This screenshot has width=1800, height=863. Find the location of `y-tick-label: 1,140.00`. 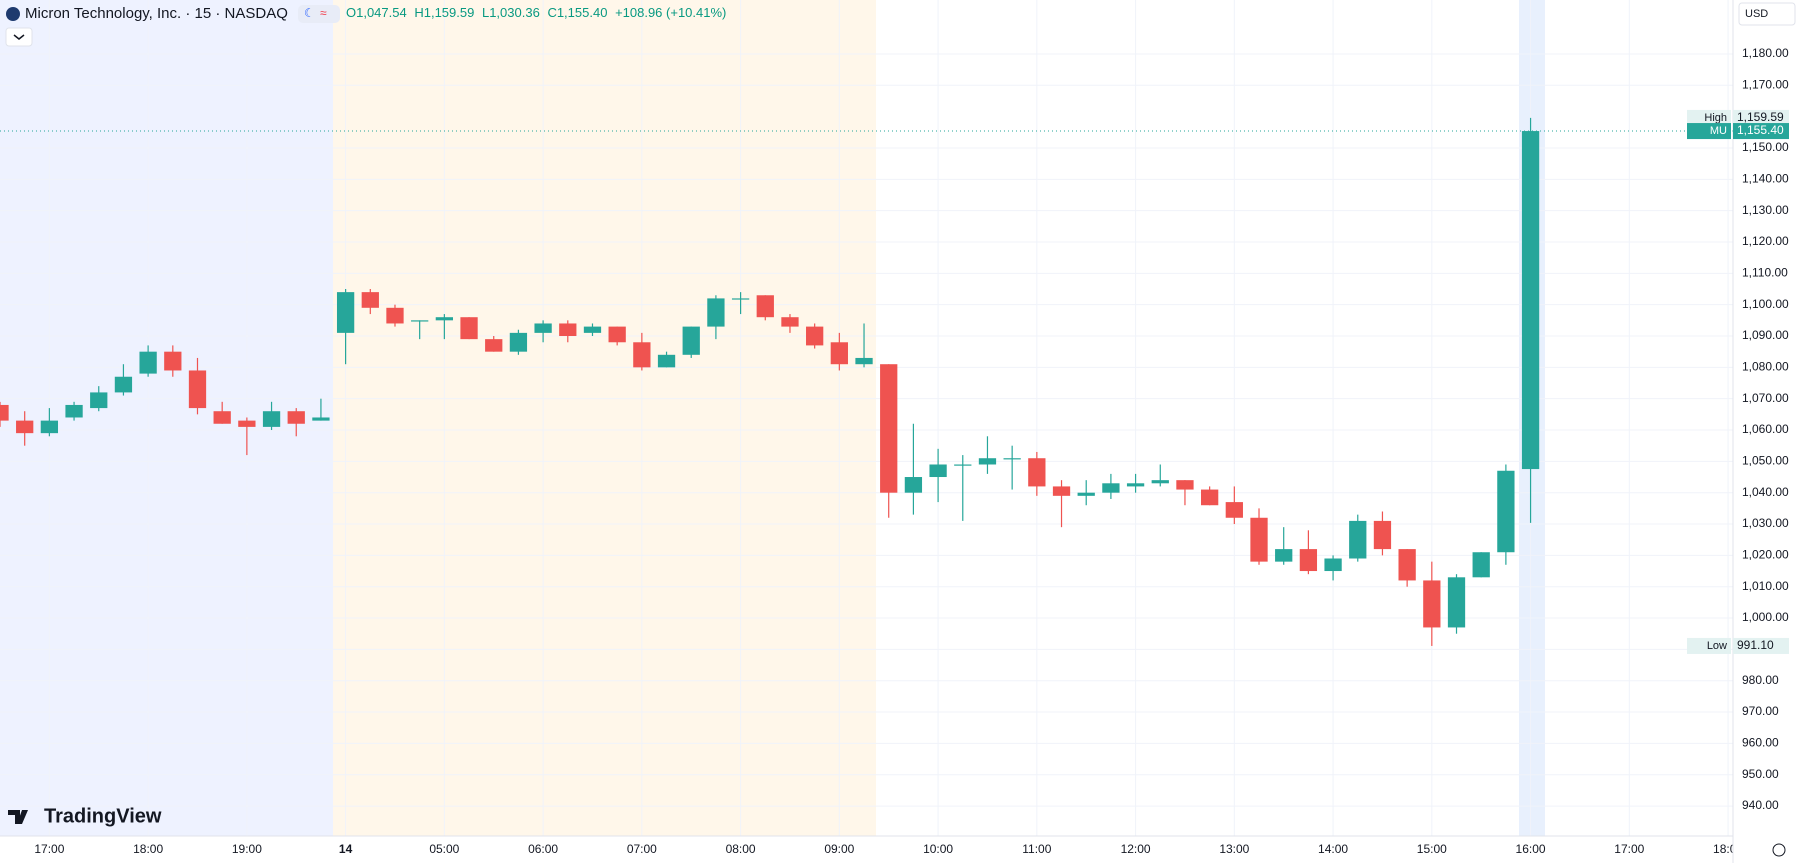

y-tick-label: 1,140.00 is located at coordinates (1765, 178).